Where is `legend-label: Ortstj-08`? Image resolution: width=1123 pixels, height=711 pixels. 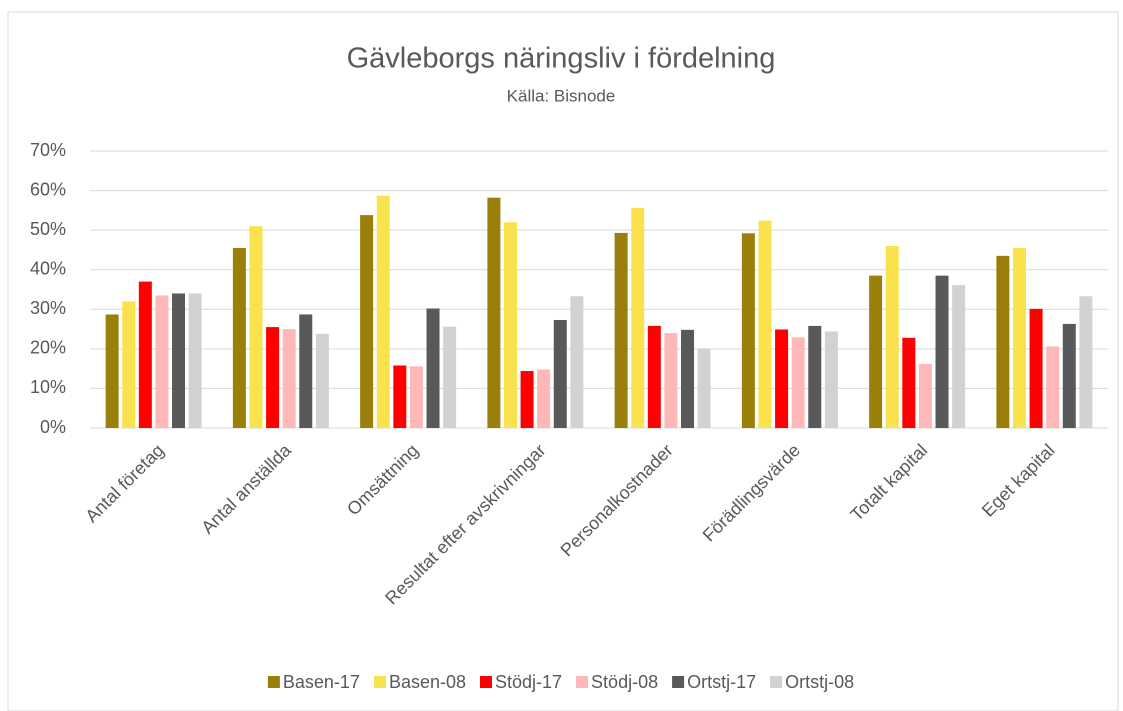
legend-label: Ortstj-08 is located at coordinates (819, 682).